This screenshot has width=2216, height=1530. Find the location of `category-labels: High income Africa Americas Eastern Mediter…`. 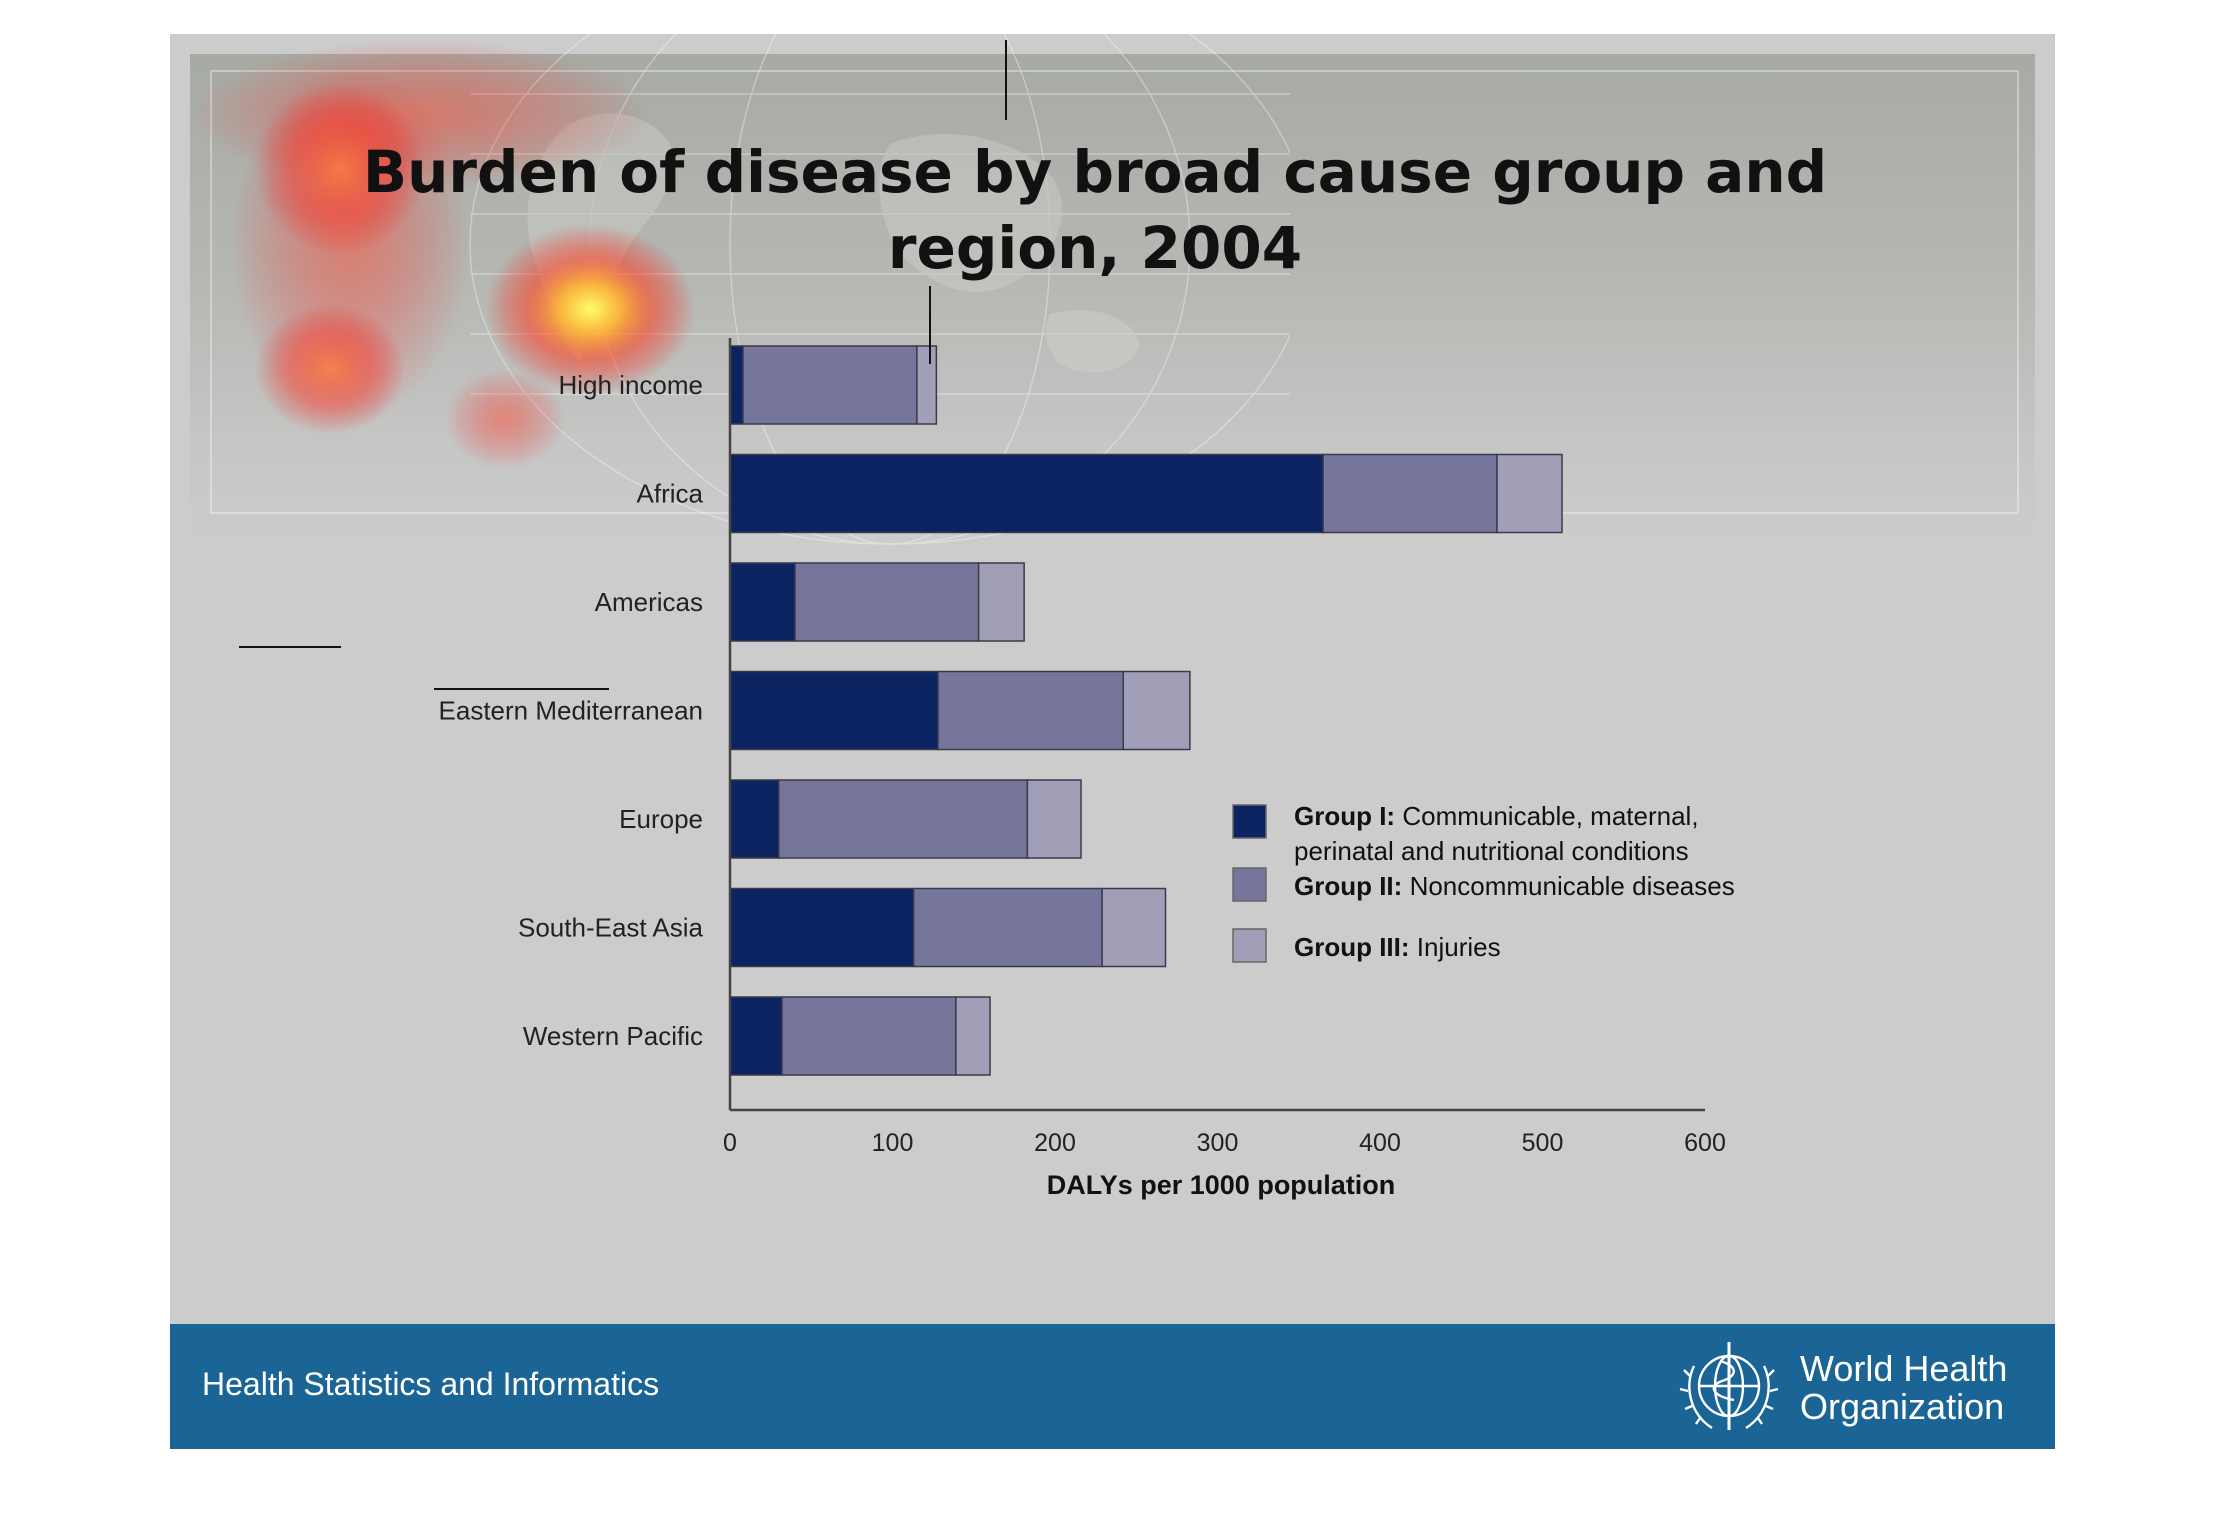

category-labels: High income Africa Americas Eastern Mediter… is located at coordinates (571, 710).